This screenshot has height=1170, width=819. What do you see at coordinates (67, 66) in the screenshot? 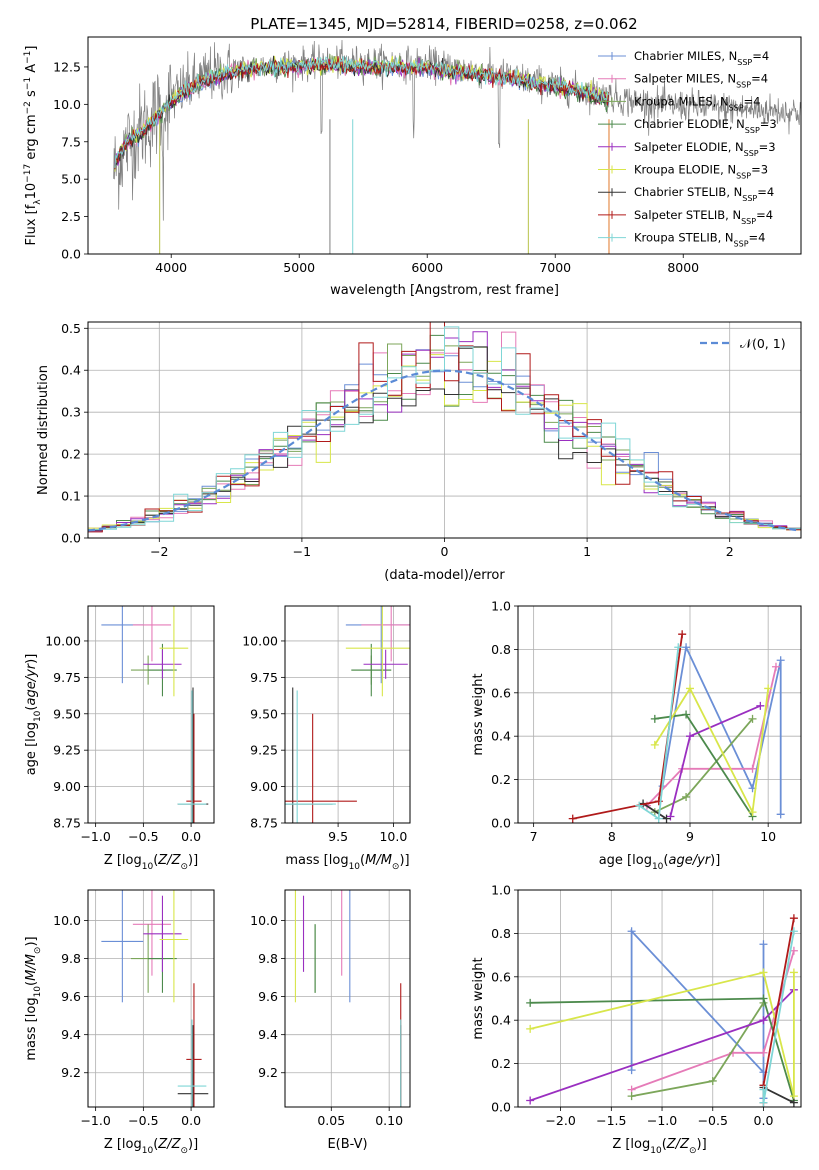
I see `y-tick-label: 12.5` at bounding box center [67, 66].